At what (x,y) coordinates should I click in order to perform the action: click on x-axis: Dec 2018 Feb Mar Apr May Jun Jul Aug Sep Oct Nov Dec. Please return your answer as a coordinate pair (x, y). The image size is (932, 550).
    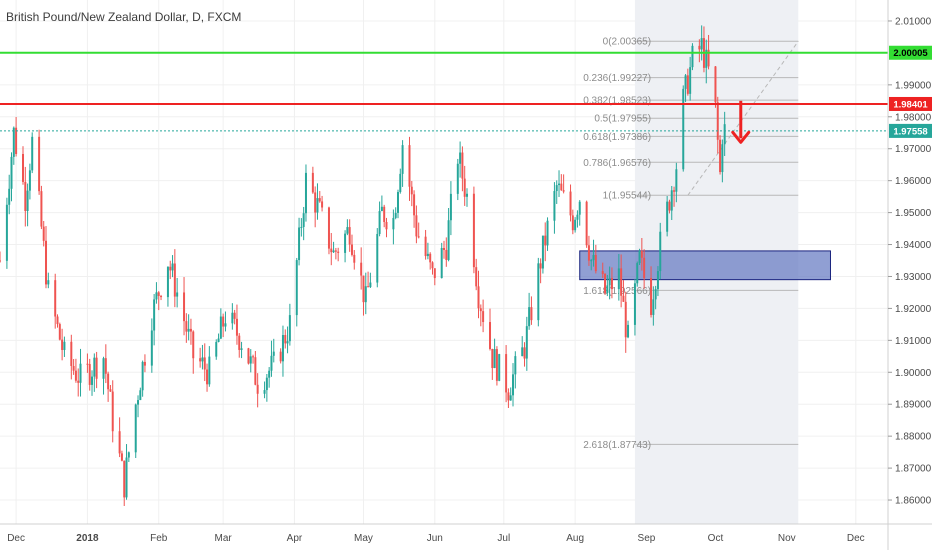
    Looking at the image, I should click on (435, 538).